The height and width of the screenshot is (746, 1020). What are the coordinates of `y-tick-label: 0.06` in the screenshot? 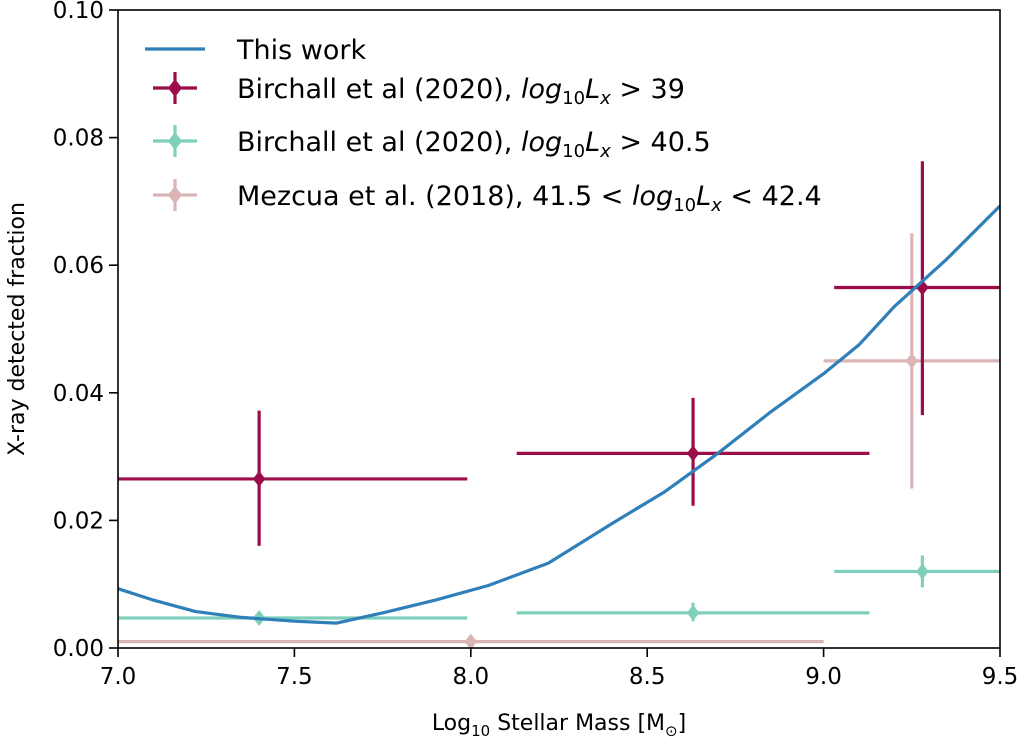 It's located at (78, 266).